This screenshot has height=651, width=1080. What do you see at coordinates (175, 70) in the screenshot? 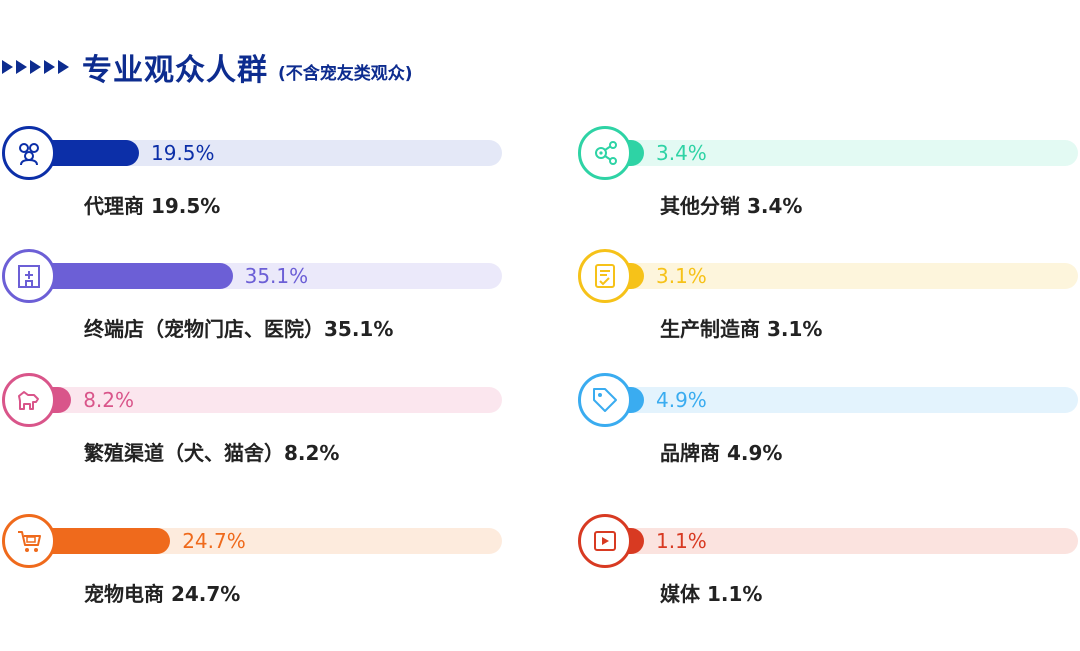
I see `chart-title: 专业观众人群` at bounding box center [175, 70].